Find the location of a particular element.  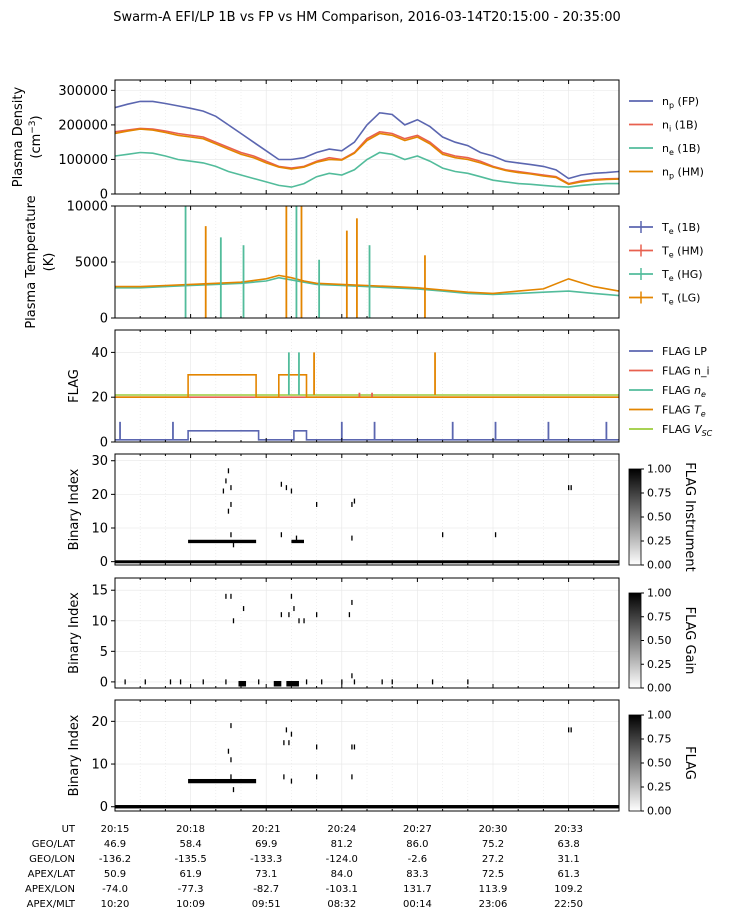

y-axis-unit: (K) is located at coordinates (49, 262).